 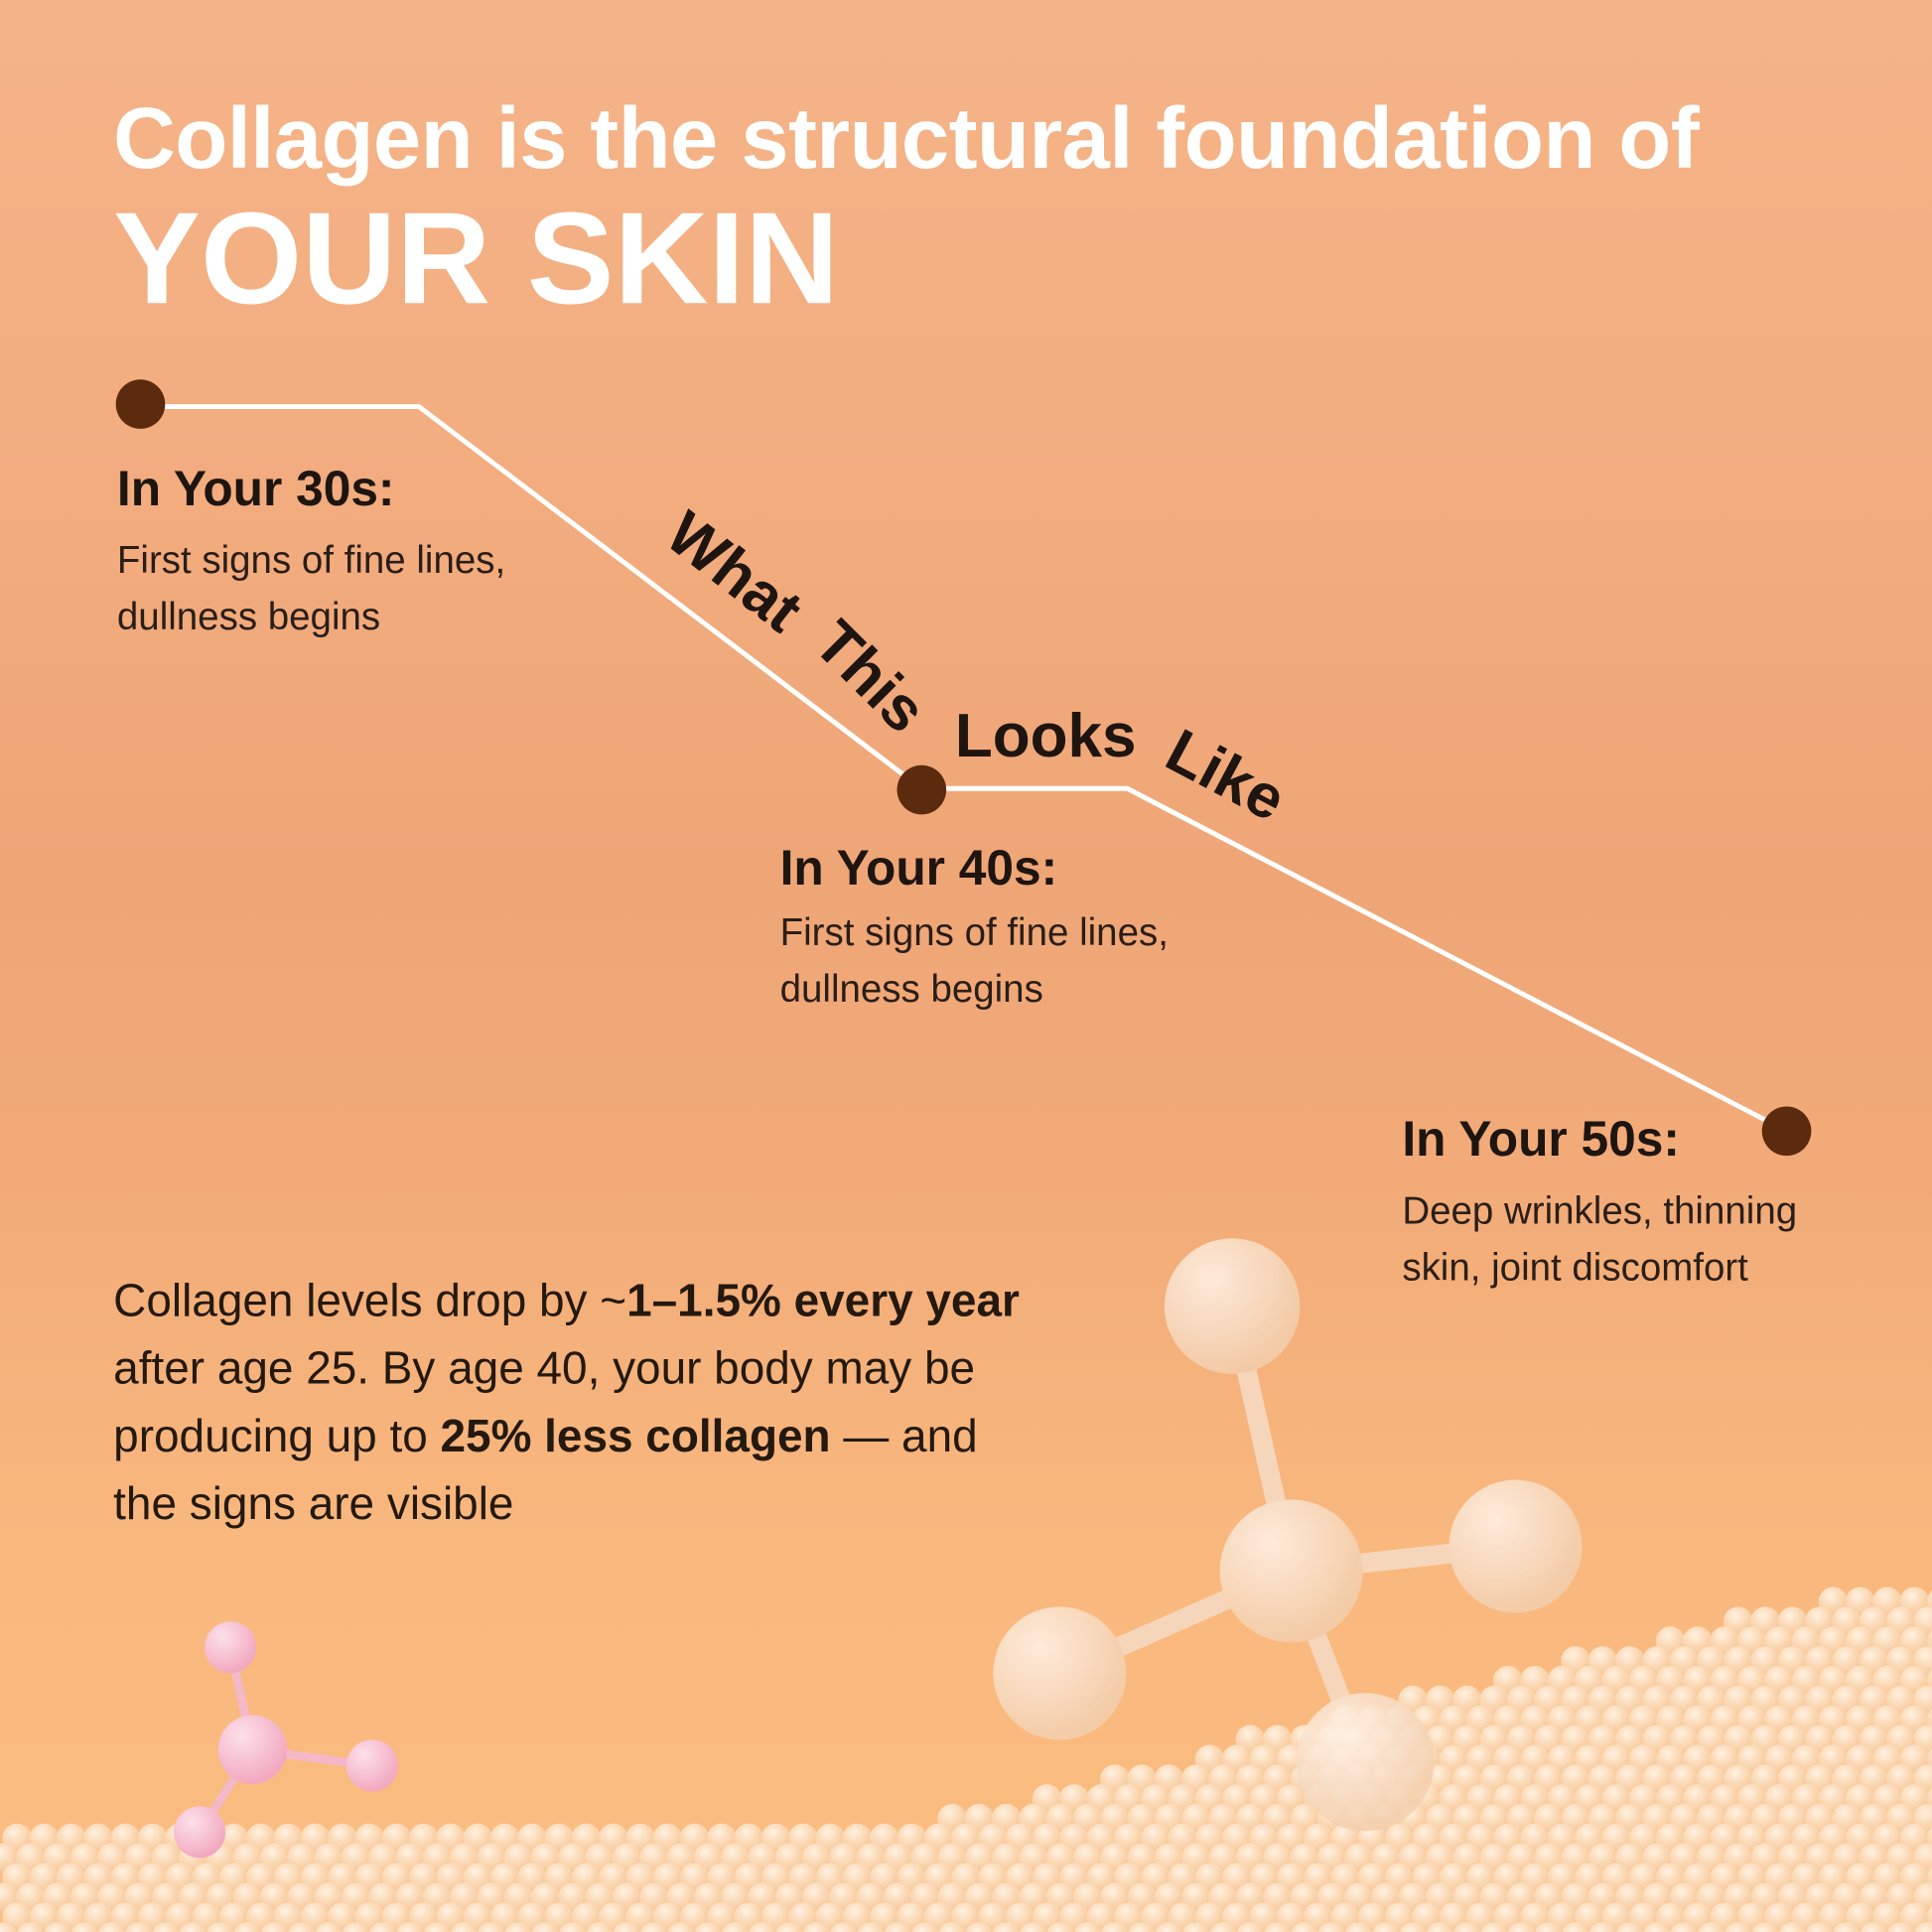 I want to click on stage-heading: In Your 30s:, so click(x=255, y=490).